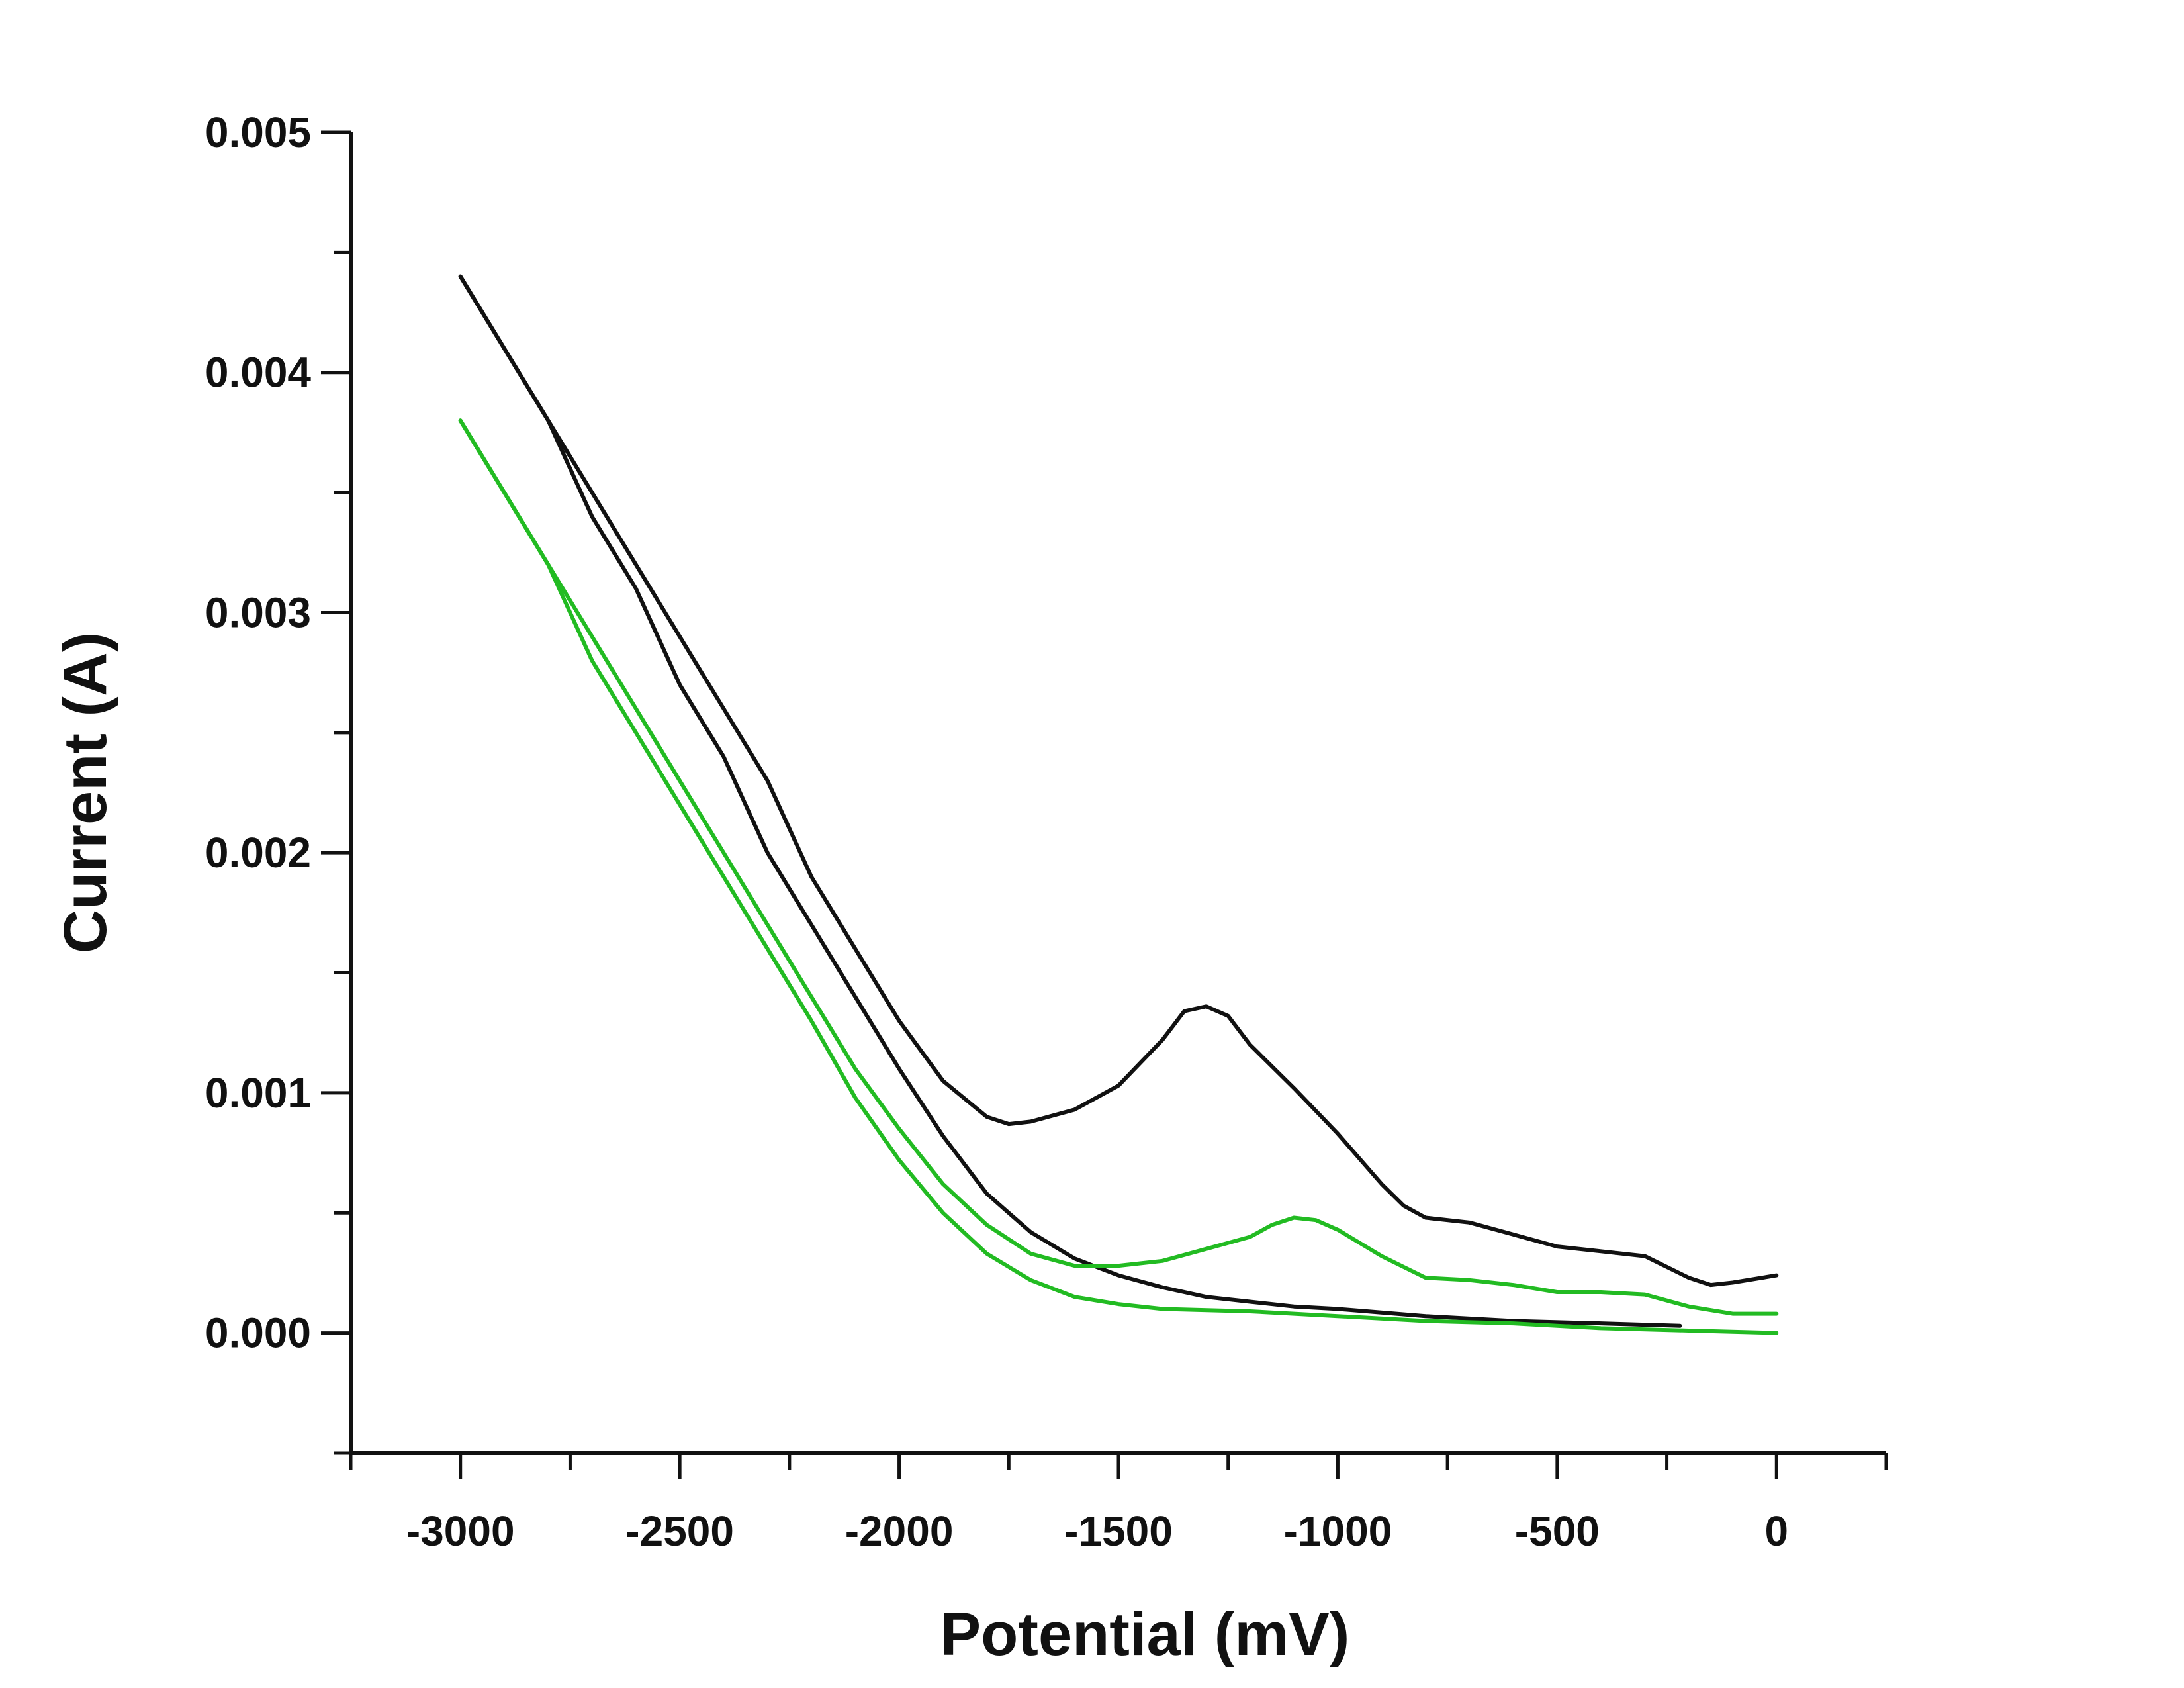 The image size is (2184, 1688). I want to click on y-tick-label: 0.000, so click(258, 1333).